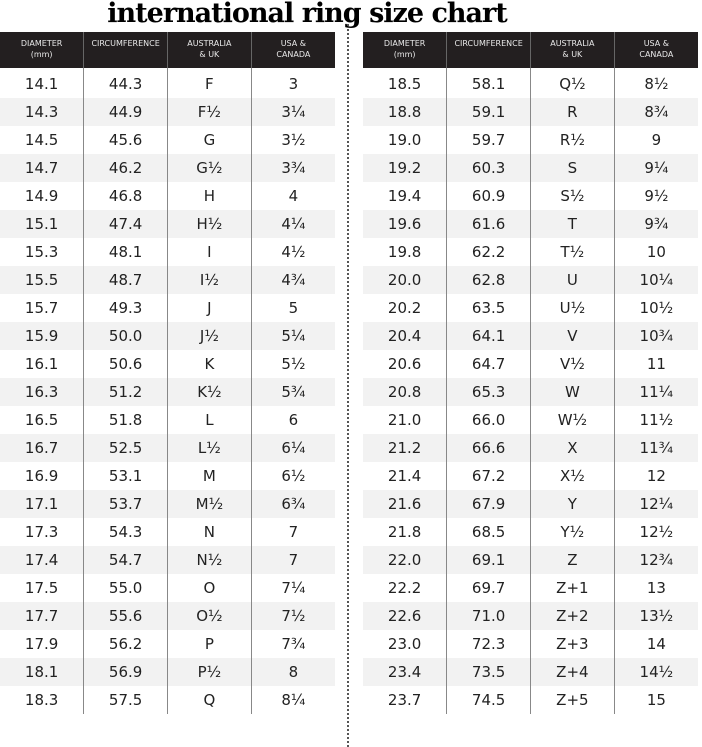  What do you see at coordinates (292, 168) in the screenshot?
I see `cell-usa-canada: 3¾` at bounding box center [292, 168].